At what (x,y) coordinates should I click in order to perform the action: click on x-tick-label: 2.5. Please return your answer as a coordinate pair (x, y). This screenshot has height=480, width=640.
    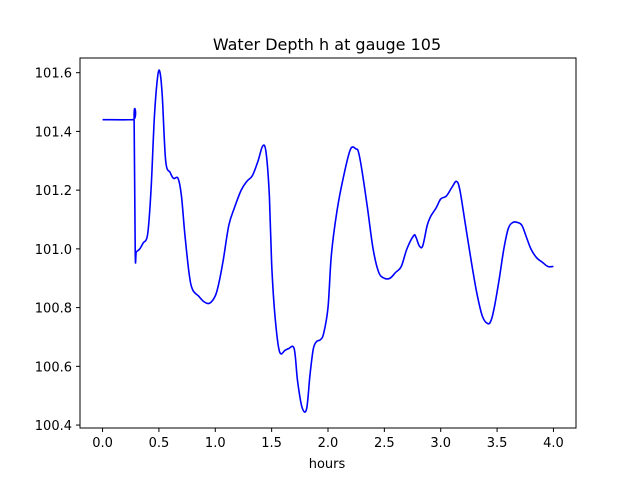
    Looking at the image, I should click on (384, 443).